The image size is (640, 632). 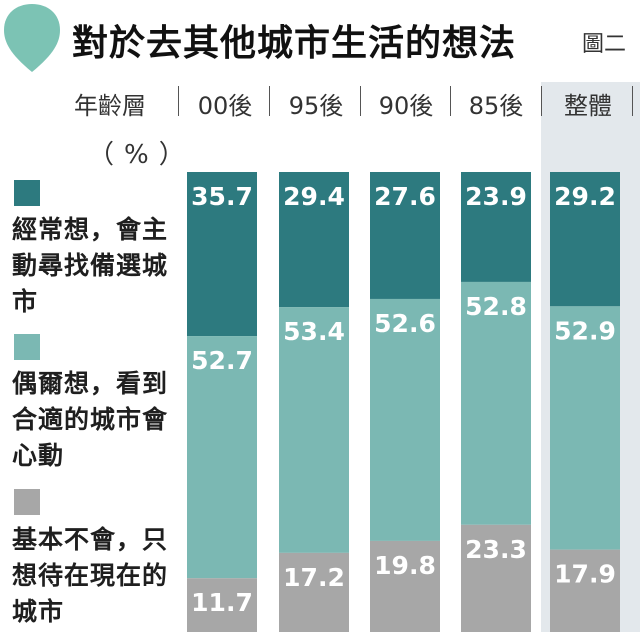 What do you see at coordinates (225, 106) in the screenshot?
I see `category-label-0: 00後` at bounding box center [225, 106].